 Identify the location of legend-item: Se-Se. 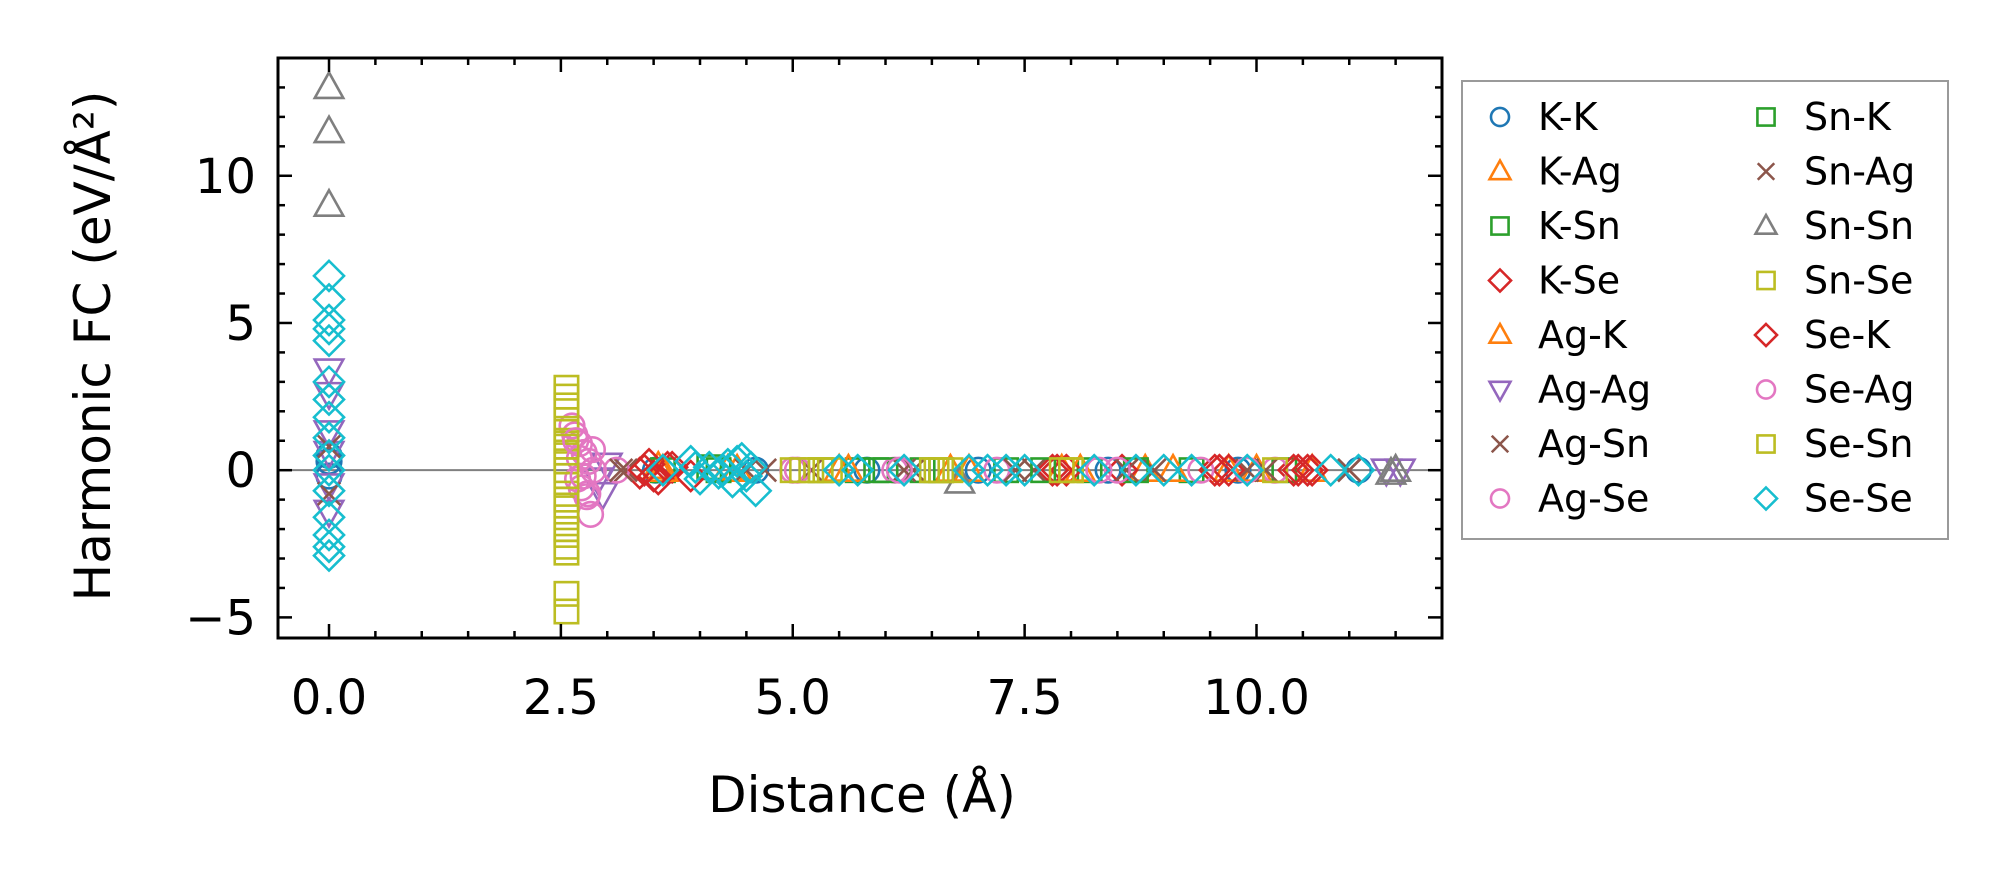
(1833, 499).